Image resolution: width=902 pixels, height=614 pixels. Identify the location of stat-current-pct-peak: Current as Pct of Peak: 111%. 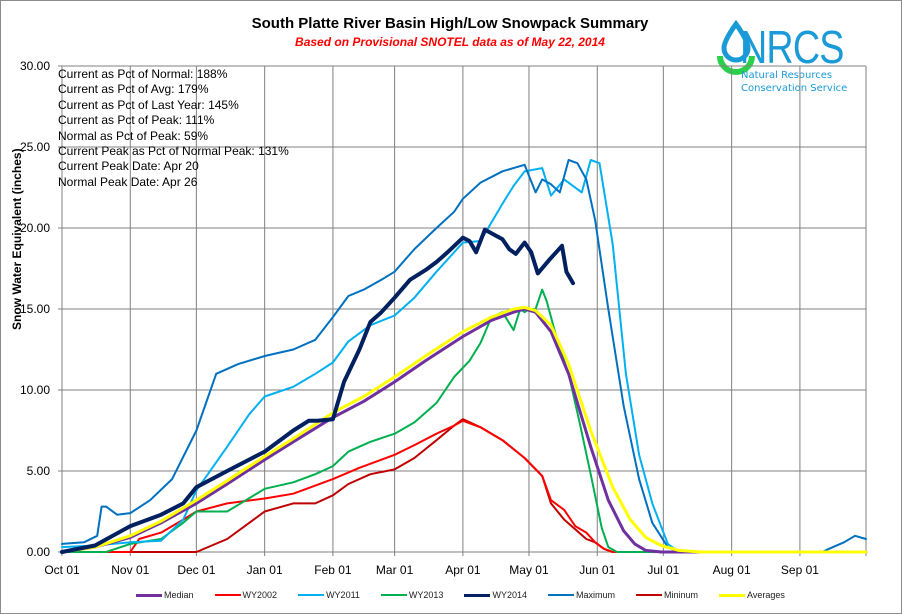
(136, 120).